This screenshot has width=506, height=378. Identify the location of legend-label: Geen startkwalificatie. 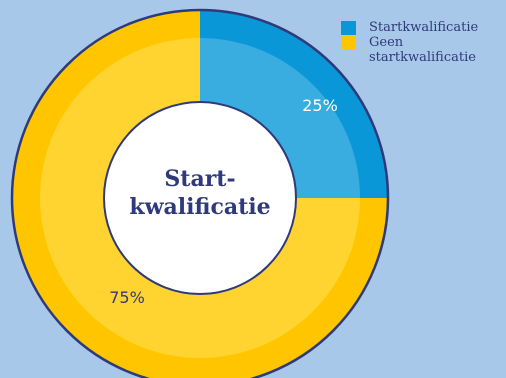
(422, 50).